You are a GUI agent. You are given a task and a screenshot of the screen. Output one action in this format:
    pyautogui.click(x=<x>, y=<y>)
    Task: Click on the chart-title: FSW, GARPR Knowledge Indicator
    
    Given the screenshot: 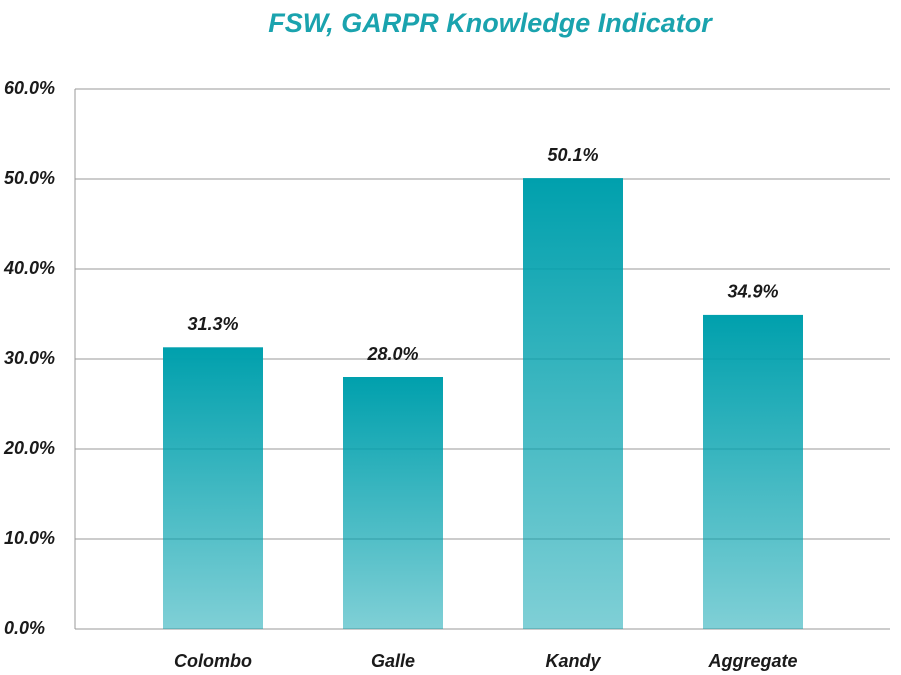 What is the action you would take?
    pyautogui.click(x=490, y=23)
    